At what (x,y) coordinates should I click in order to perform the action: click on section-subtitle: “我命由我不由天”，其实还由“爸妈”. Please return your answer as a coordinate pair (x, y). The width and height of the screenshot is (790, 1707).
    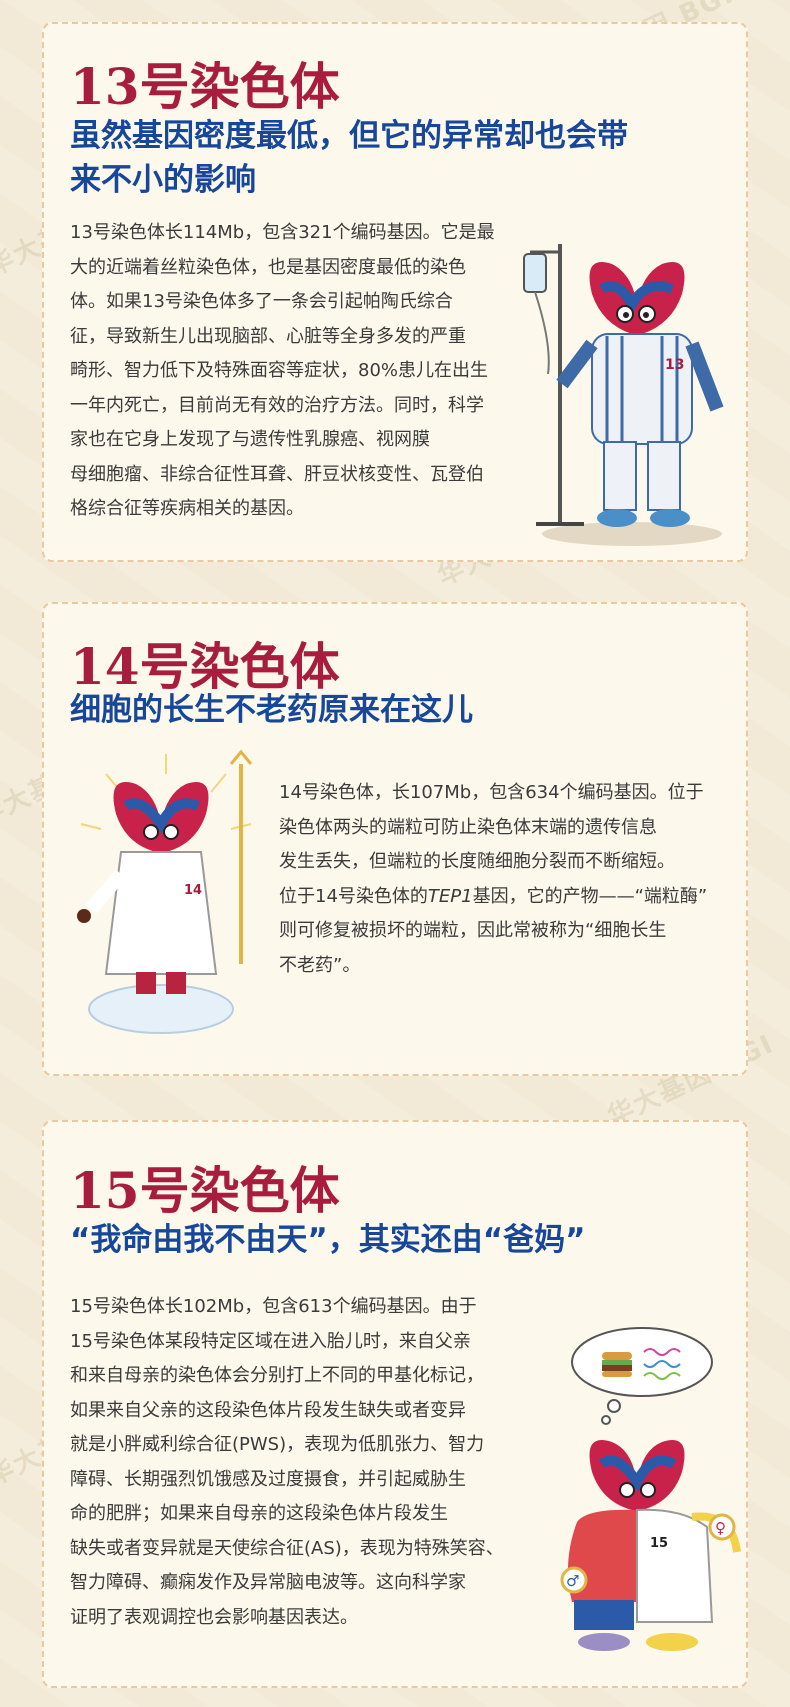
    Looking at the image, I should click on (328, 1240).